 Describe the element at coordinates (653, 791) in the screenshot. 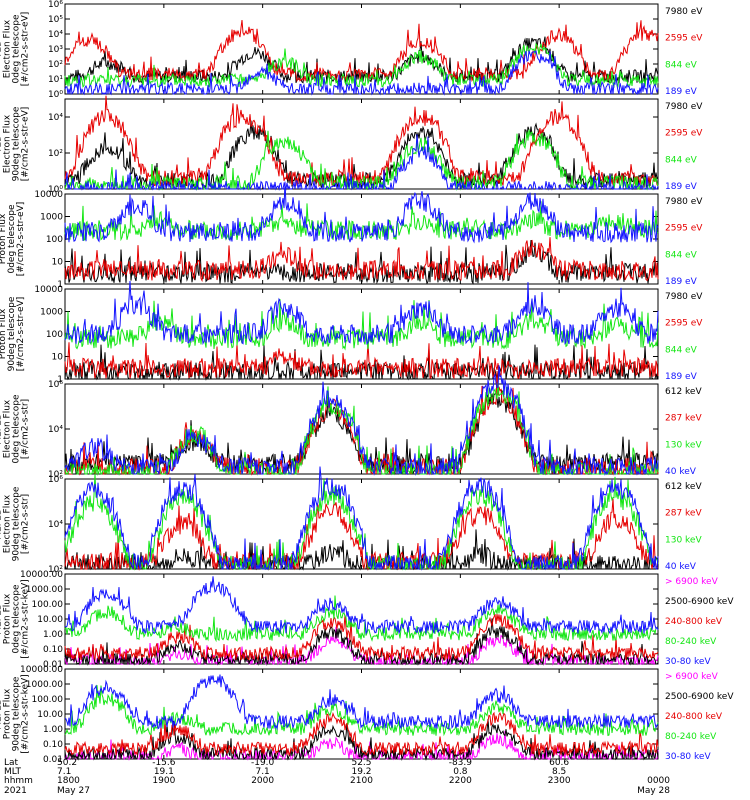

I see `date-value: May 28` at that location.